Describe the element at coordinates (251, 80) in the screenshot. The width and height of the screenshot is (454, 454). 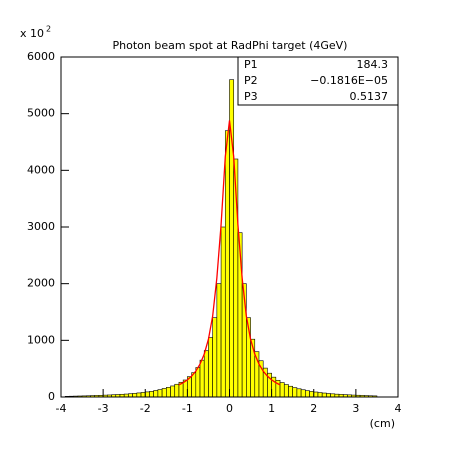
I see `stat-name: P2` at that location.